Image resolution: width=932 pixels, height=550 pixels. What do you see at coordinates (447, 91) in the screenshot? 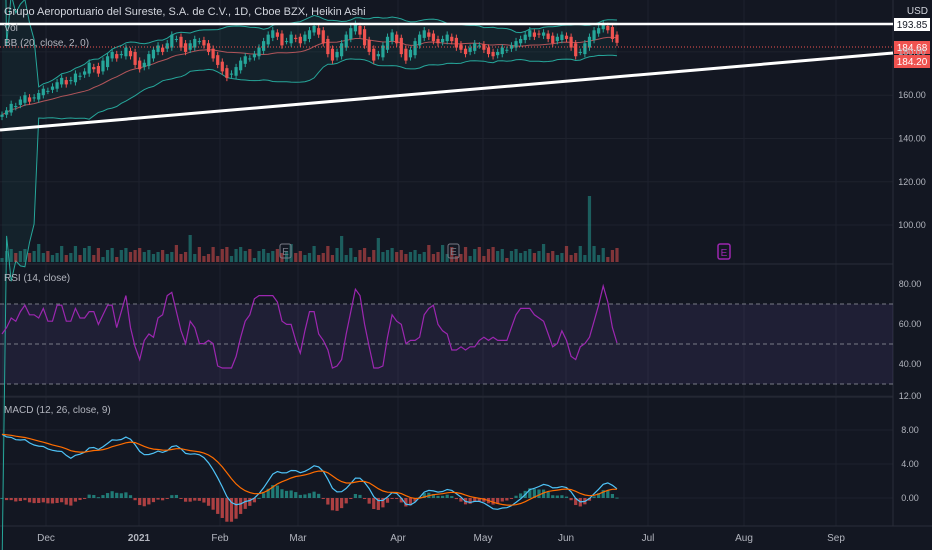
I see `support-trendline` at bounding box center [447, 91].